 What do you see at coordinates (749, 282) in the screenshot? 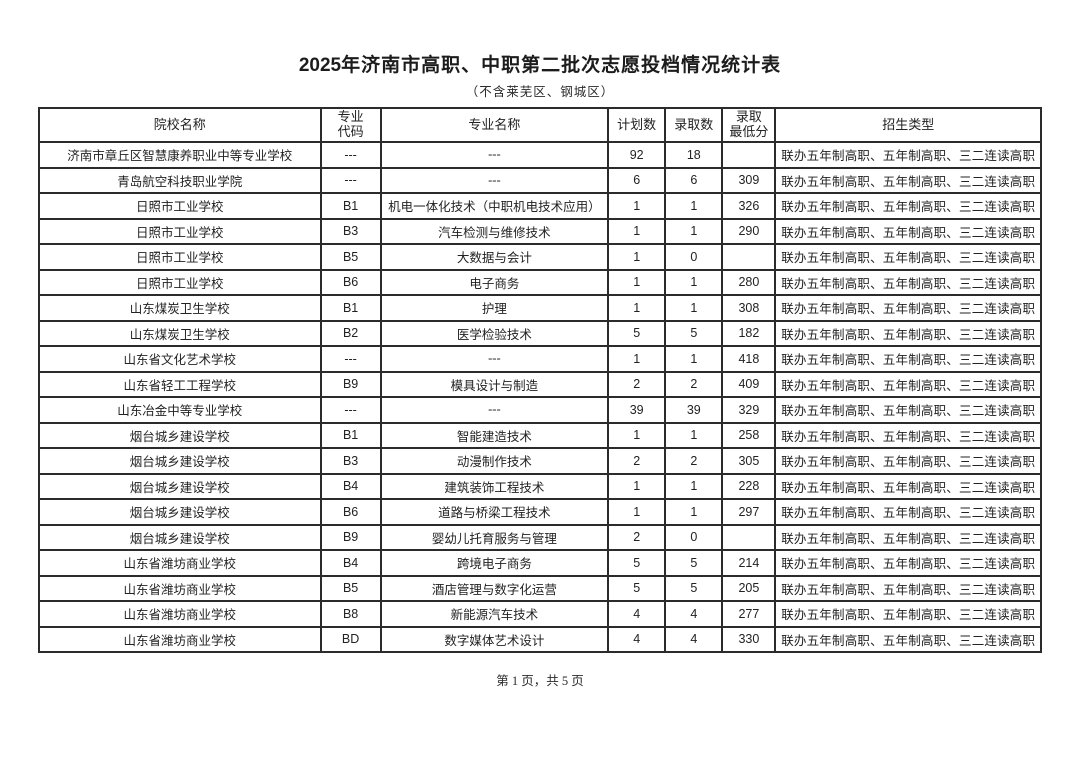
I see `cell-min-score: 280` at bounding box center [749, 282].